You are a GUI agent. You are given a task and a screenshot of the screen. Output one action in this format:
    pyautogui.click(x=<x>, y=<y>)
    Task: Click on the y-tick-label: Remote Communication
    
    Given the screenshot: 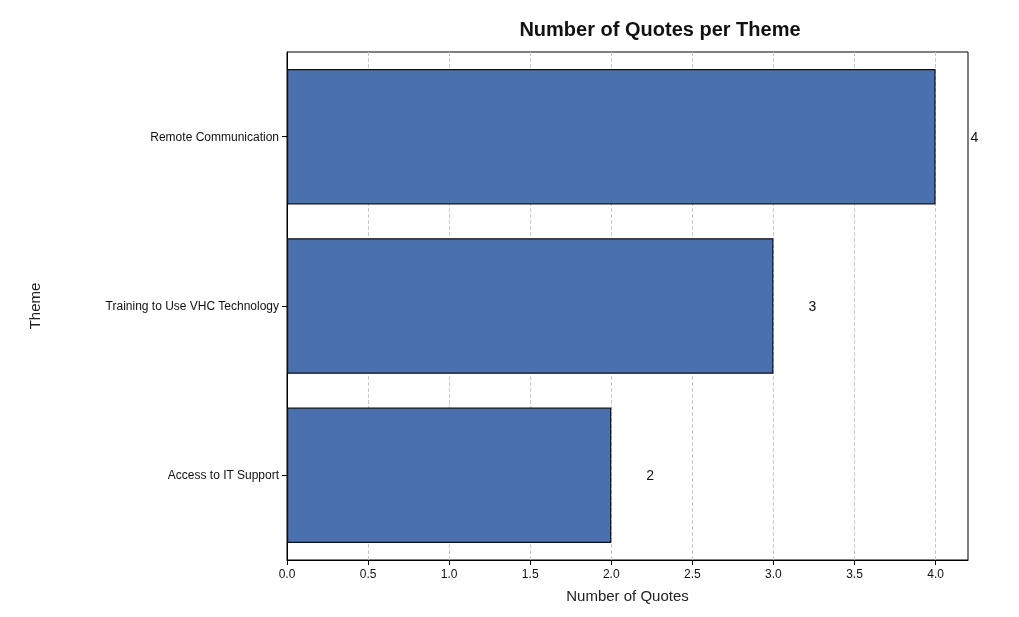 What is the action you would take?
    pyautogui.click(x=214, y=136)
    